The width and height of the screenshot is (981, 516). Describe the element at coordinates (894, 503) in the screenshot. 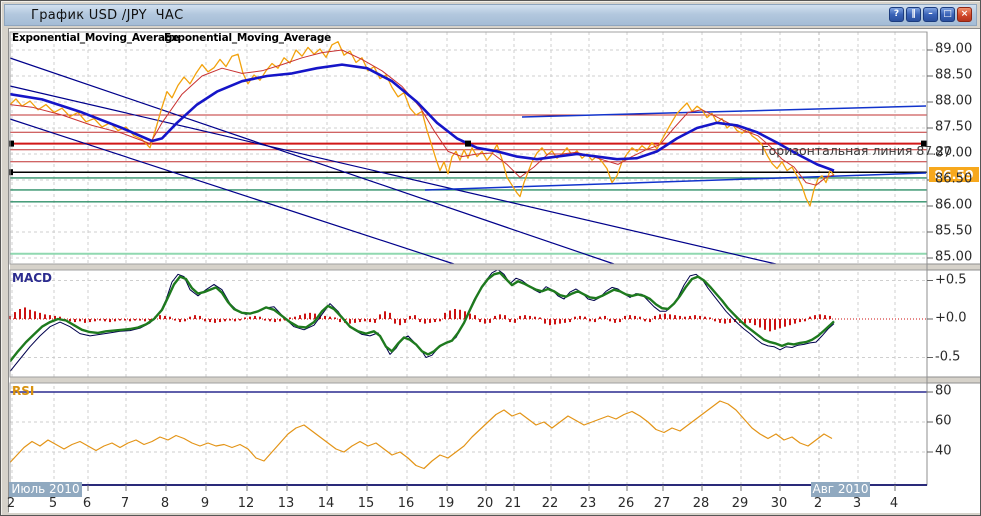

I see `date-label: 4` at that location.